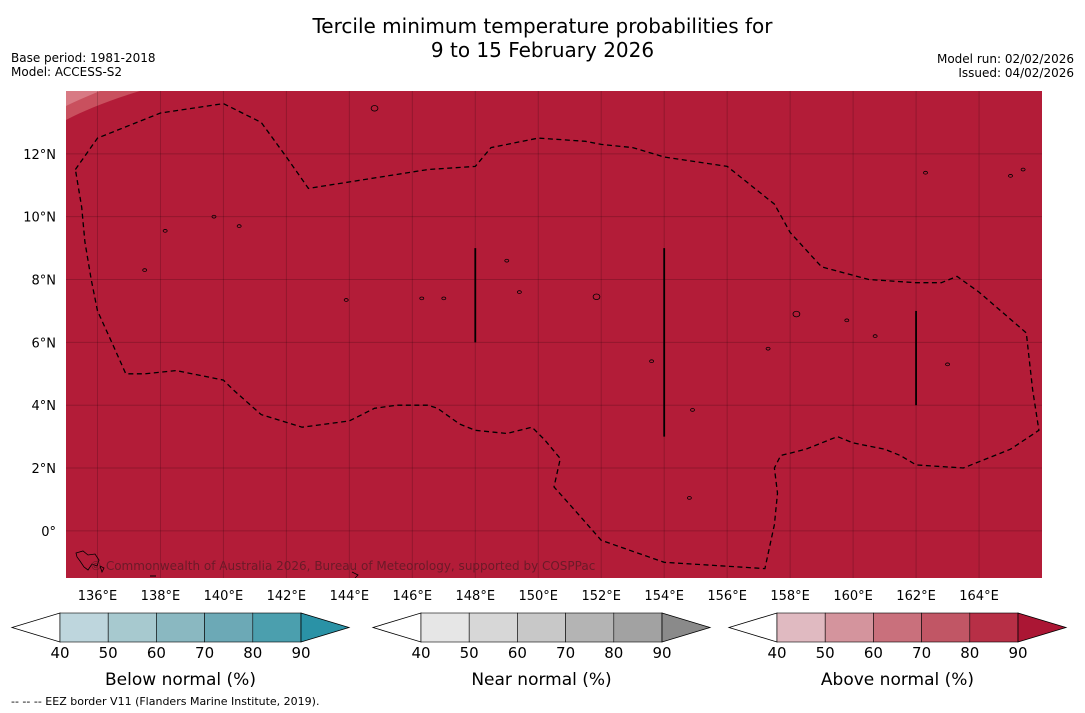  What do you see at coordinates (979, 596) in the screenshot?
I see `longitude-tick-label: 164°E` at bounding box center [979, 596].